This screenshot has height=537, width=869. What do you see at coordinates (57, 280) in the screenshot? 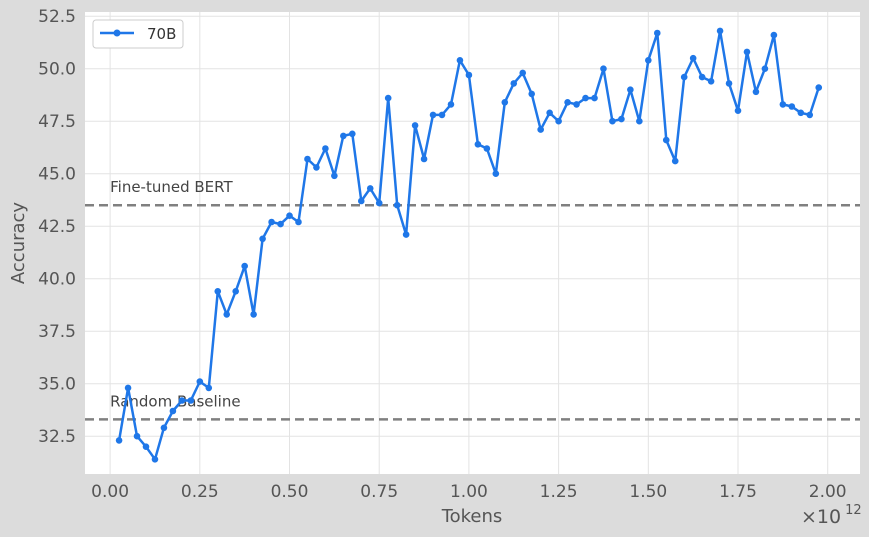
I see `y-tick-label: 40.0` at bounding box center [57, 280].